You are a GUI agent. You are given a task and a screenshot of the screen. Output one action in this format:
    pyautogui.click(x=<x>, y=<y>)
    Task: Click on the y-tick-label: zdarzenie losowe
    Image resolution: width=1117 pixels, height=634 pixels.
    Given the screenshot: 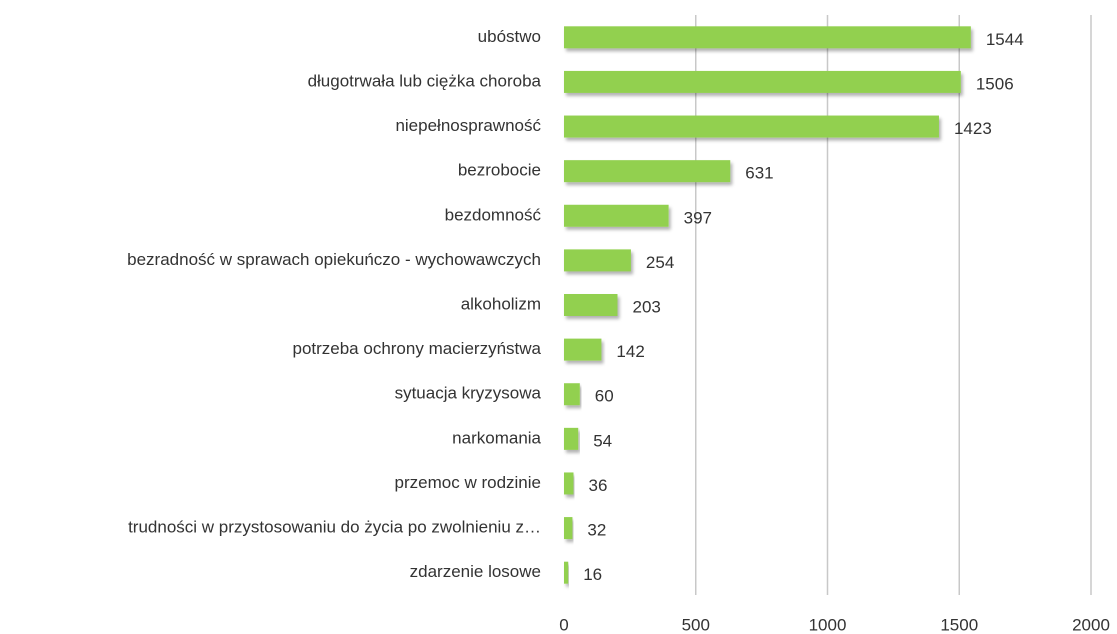 What is the action you would take?
    pyautogui.click(x=475, y=571)
    